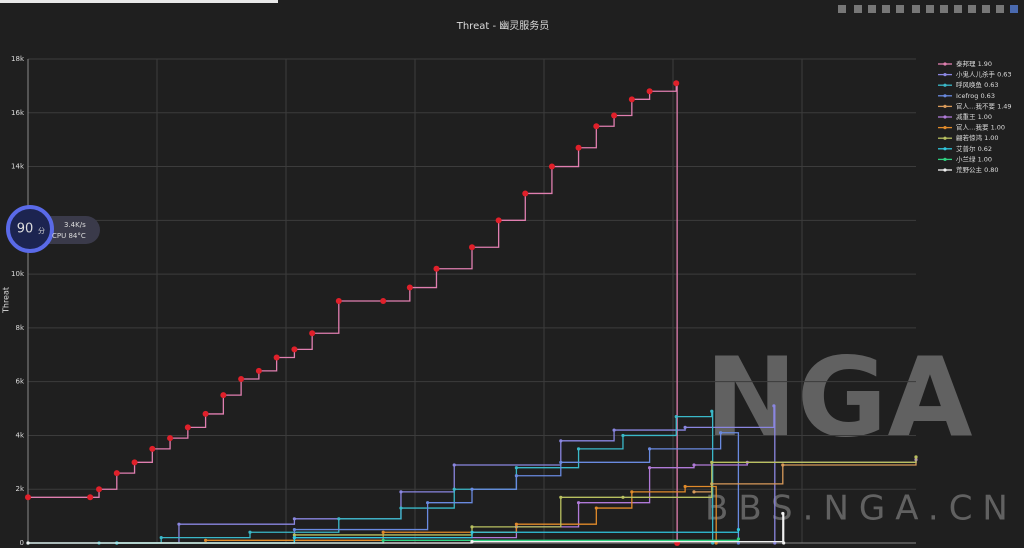 Image resolution: width=1024 pixels, height=548 pixels. What do you see at coordinates (972, 9) in the screenshot?
I see `tool-spike` at bounding box center [972, 9].